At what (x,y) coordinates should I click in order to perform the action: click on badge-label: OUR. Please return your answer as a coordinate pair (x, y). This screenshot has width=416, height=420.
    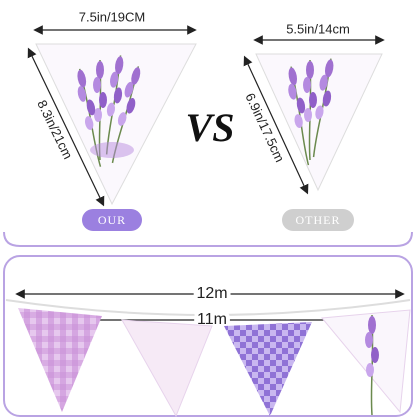
    Looking at the image, I should click on (112, 220).